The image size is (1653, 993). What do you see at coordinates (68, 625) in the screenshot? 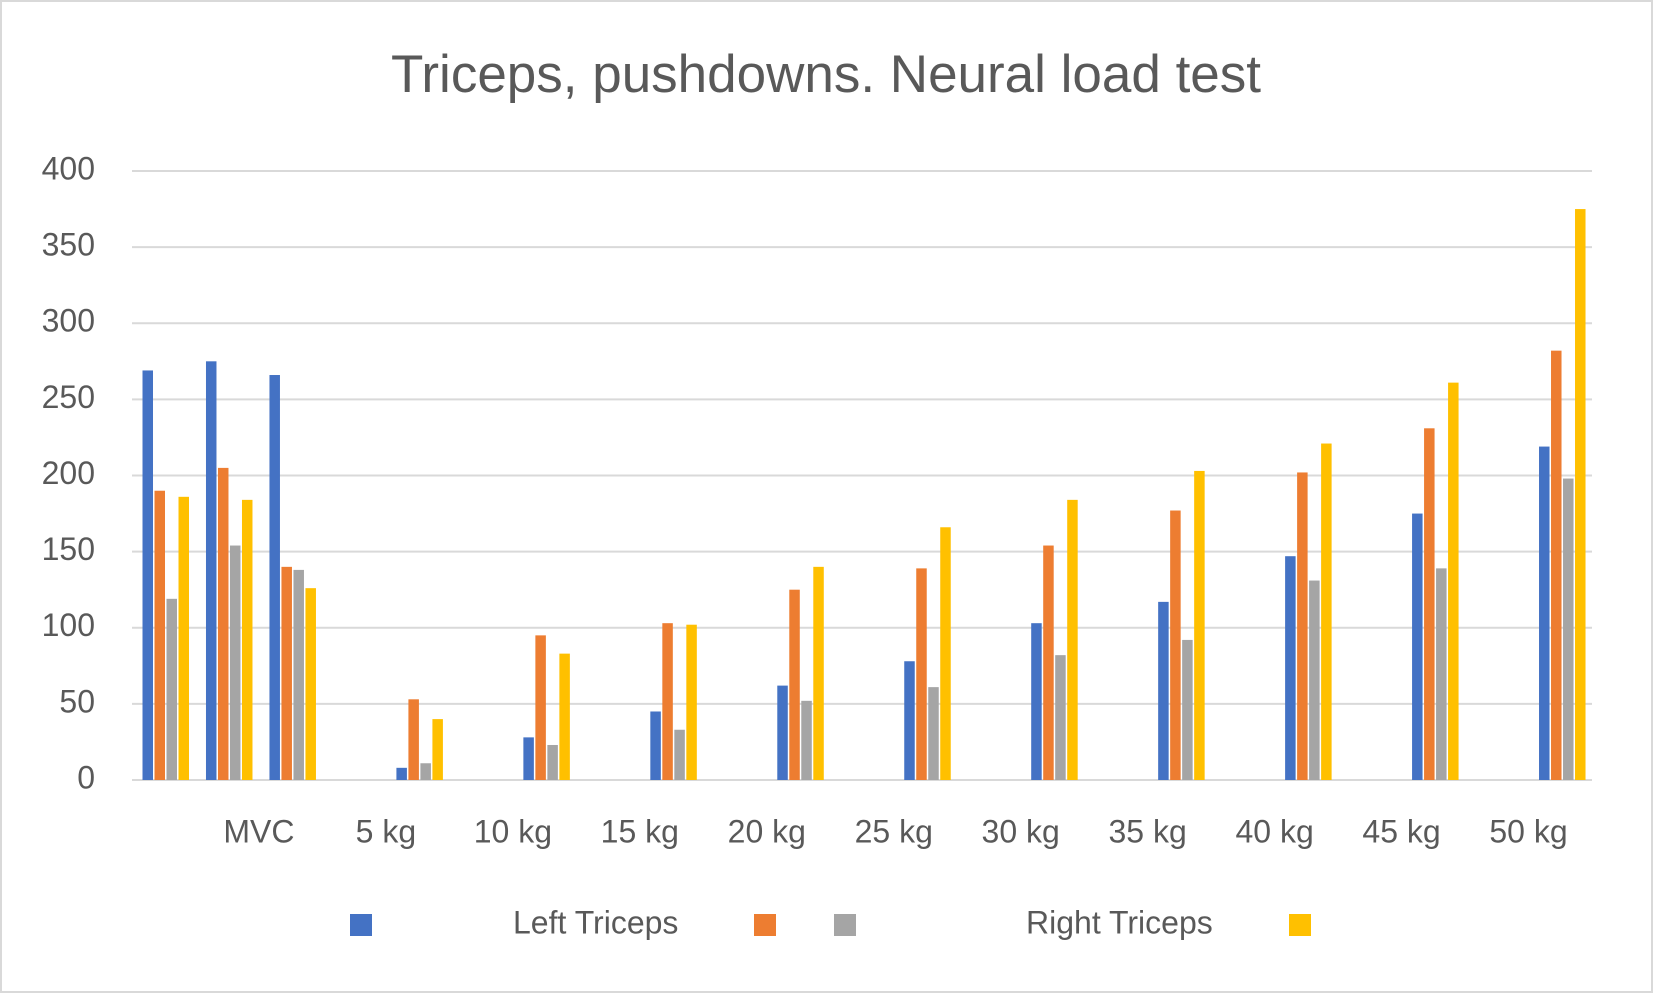
I see `y-tick-label: 100` at bounding box center [68, 625].